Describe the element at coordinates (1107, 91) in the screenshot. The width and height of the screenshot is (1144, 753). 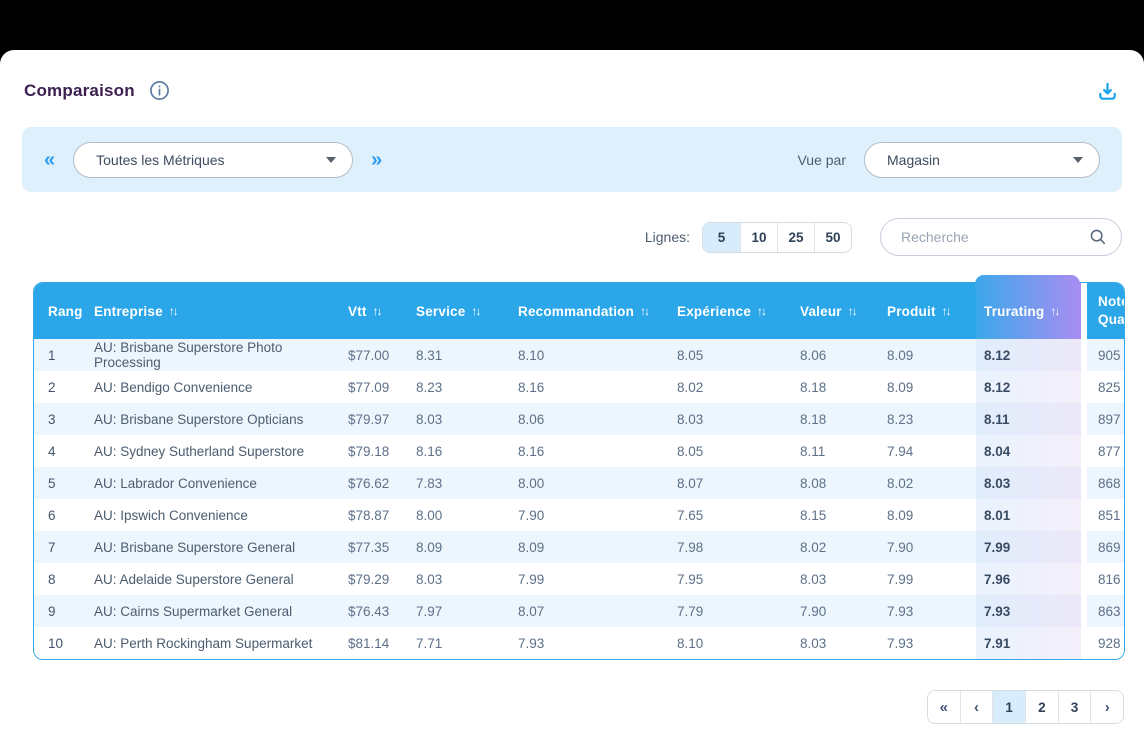
I see `download-icon` at that location.